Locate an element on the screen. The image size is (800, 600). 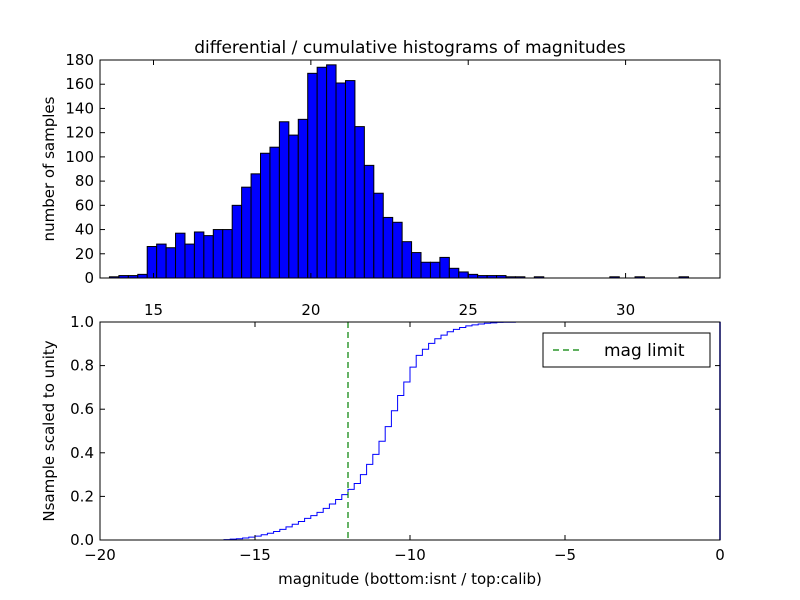
bottom-x-tick-label: −20 is located at coordinates (100, 555).